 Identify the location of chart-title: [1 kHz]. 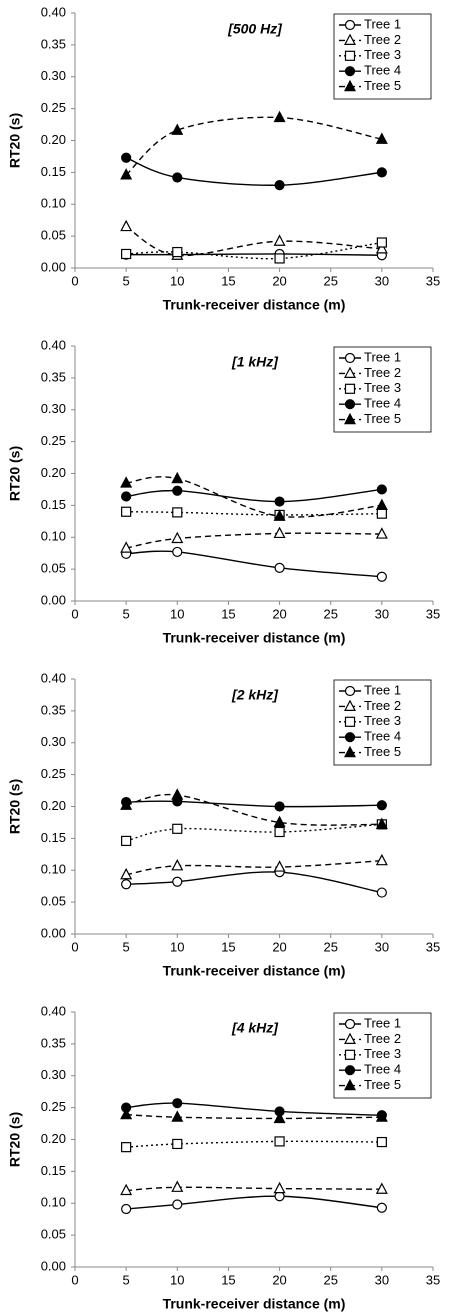
(255, 362).